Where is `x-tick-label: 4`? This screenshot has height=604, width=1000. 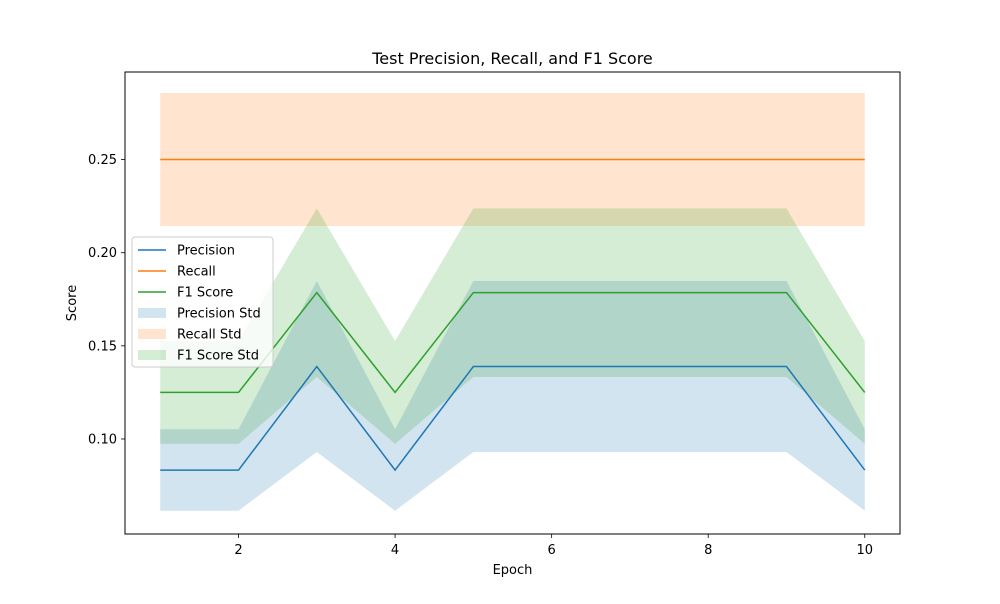 x-tick-label: 4 is located at coordinates (395, 550).